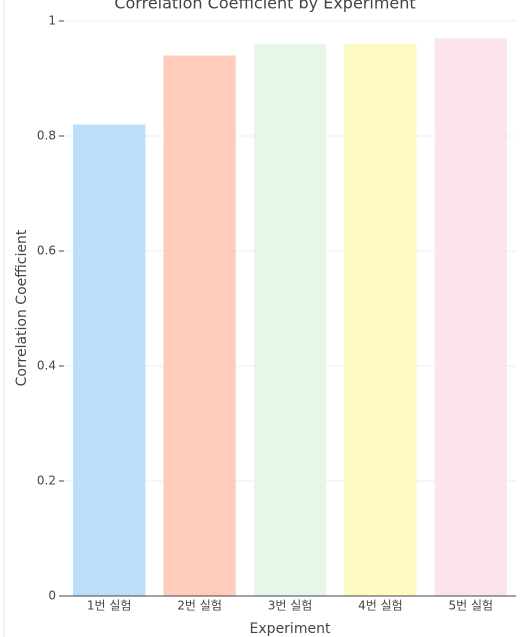  Describe the element at coordinates (290, 606) in the screenshot. I see `x-tick-label: 3번 실험` at that location.